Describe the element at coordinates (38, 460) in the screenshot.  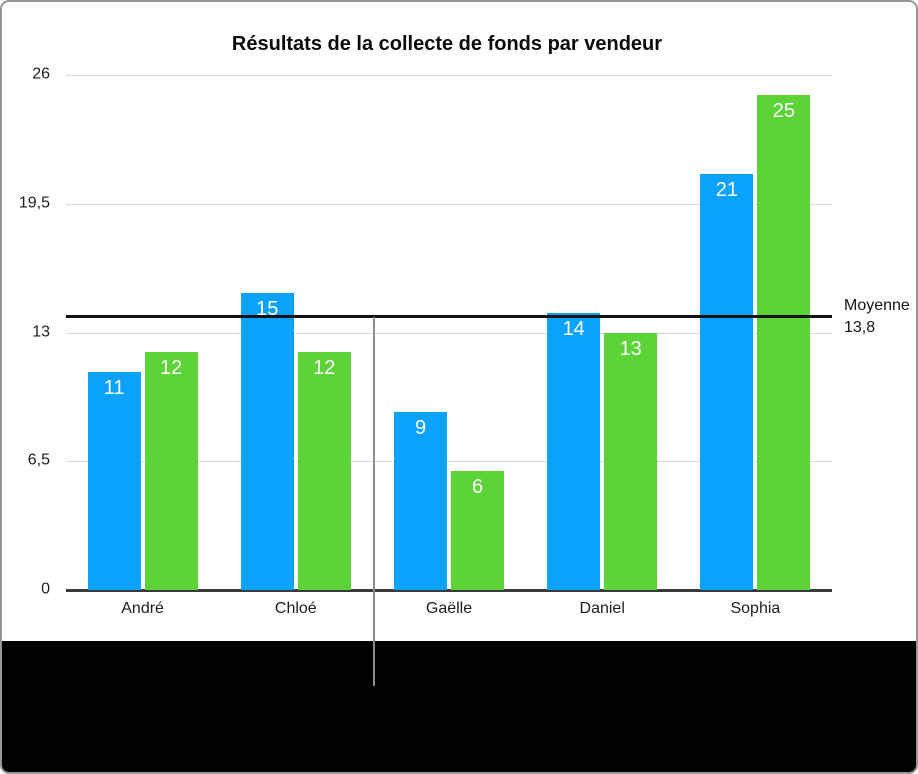
I see `y-axis-tick-label: 6,5` at that location.